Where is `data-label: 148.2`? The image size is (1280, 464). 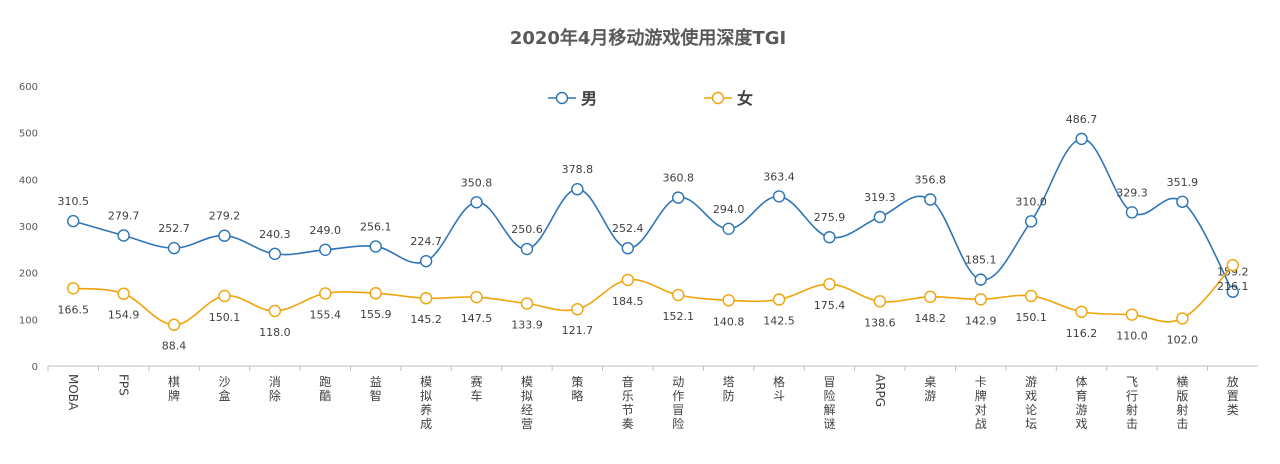 data-label: 148.2 is located at coordinates (931, 318).